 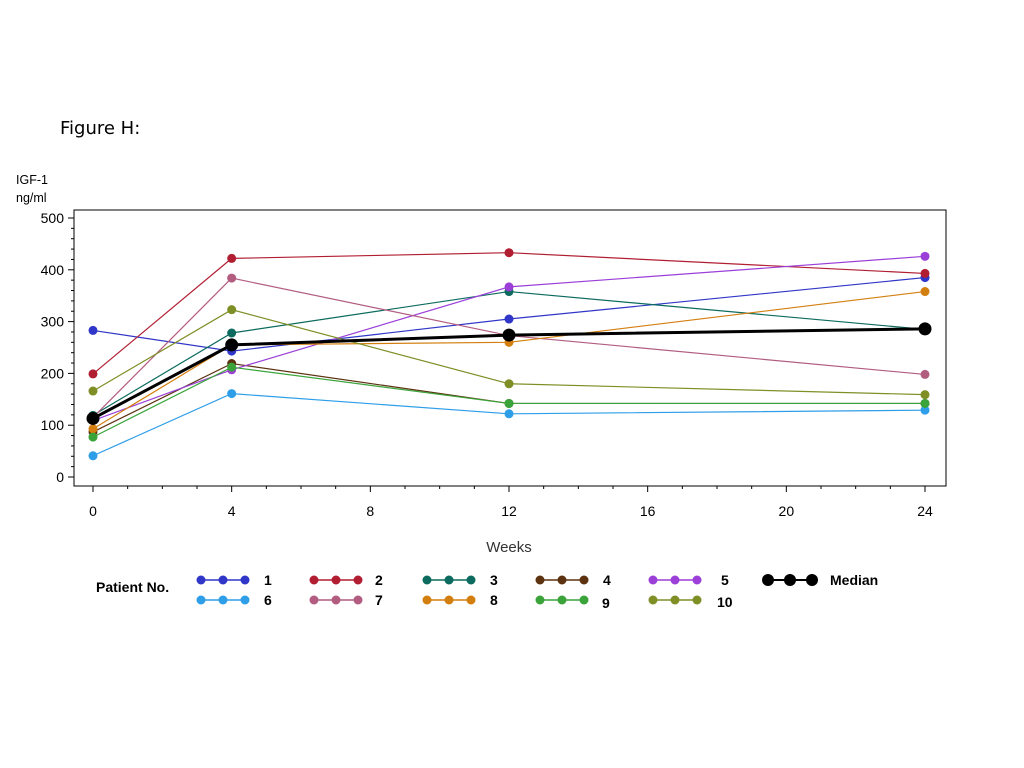 I want to click on legend-label: Median, so click(x=854, y=580).